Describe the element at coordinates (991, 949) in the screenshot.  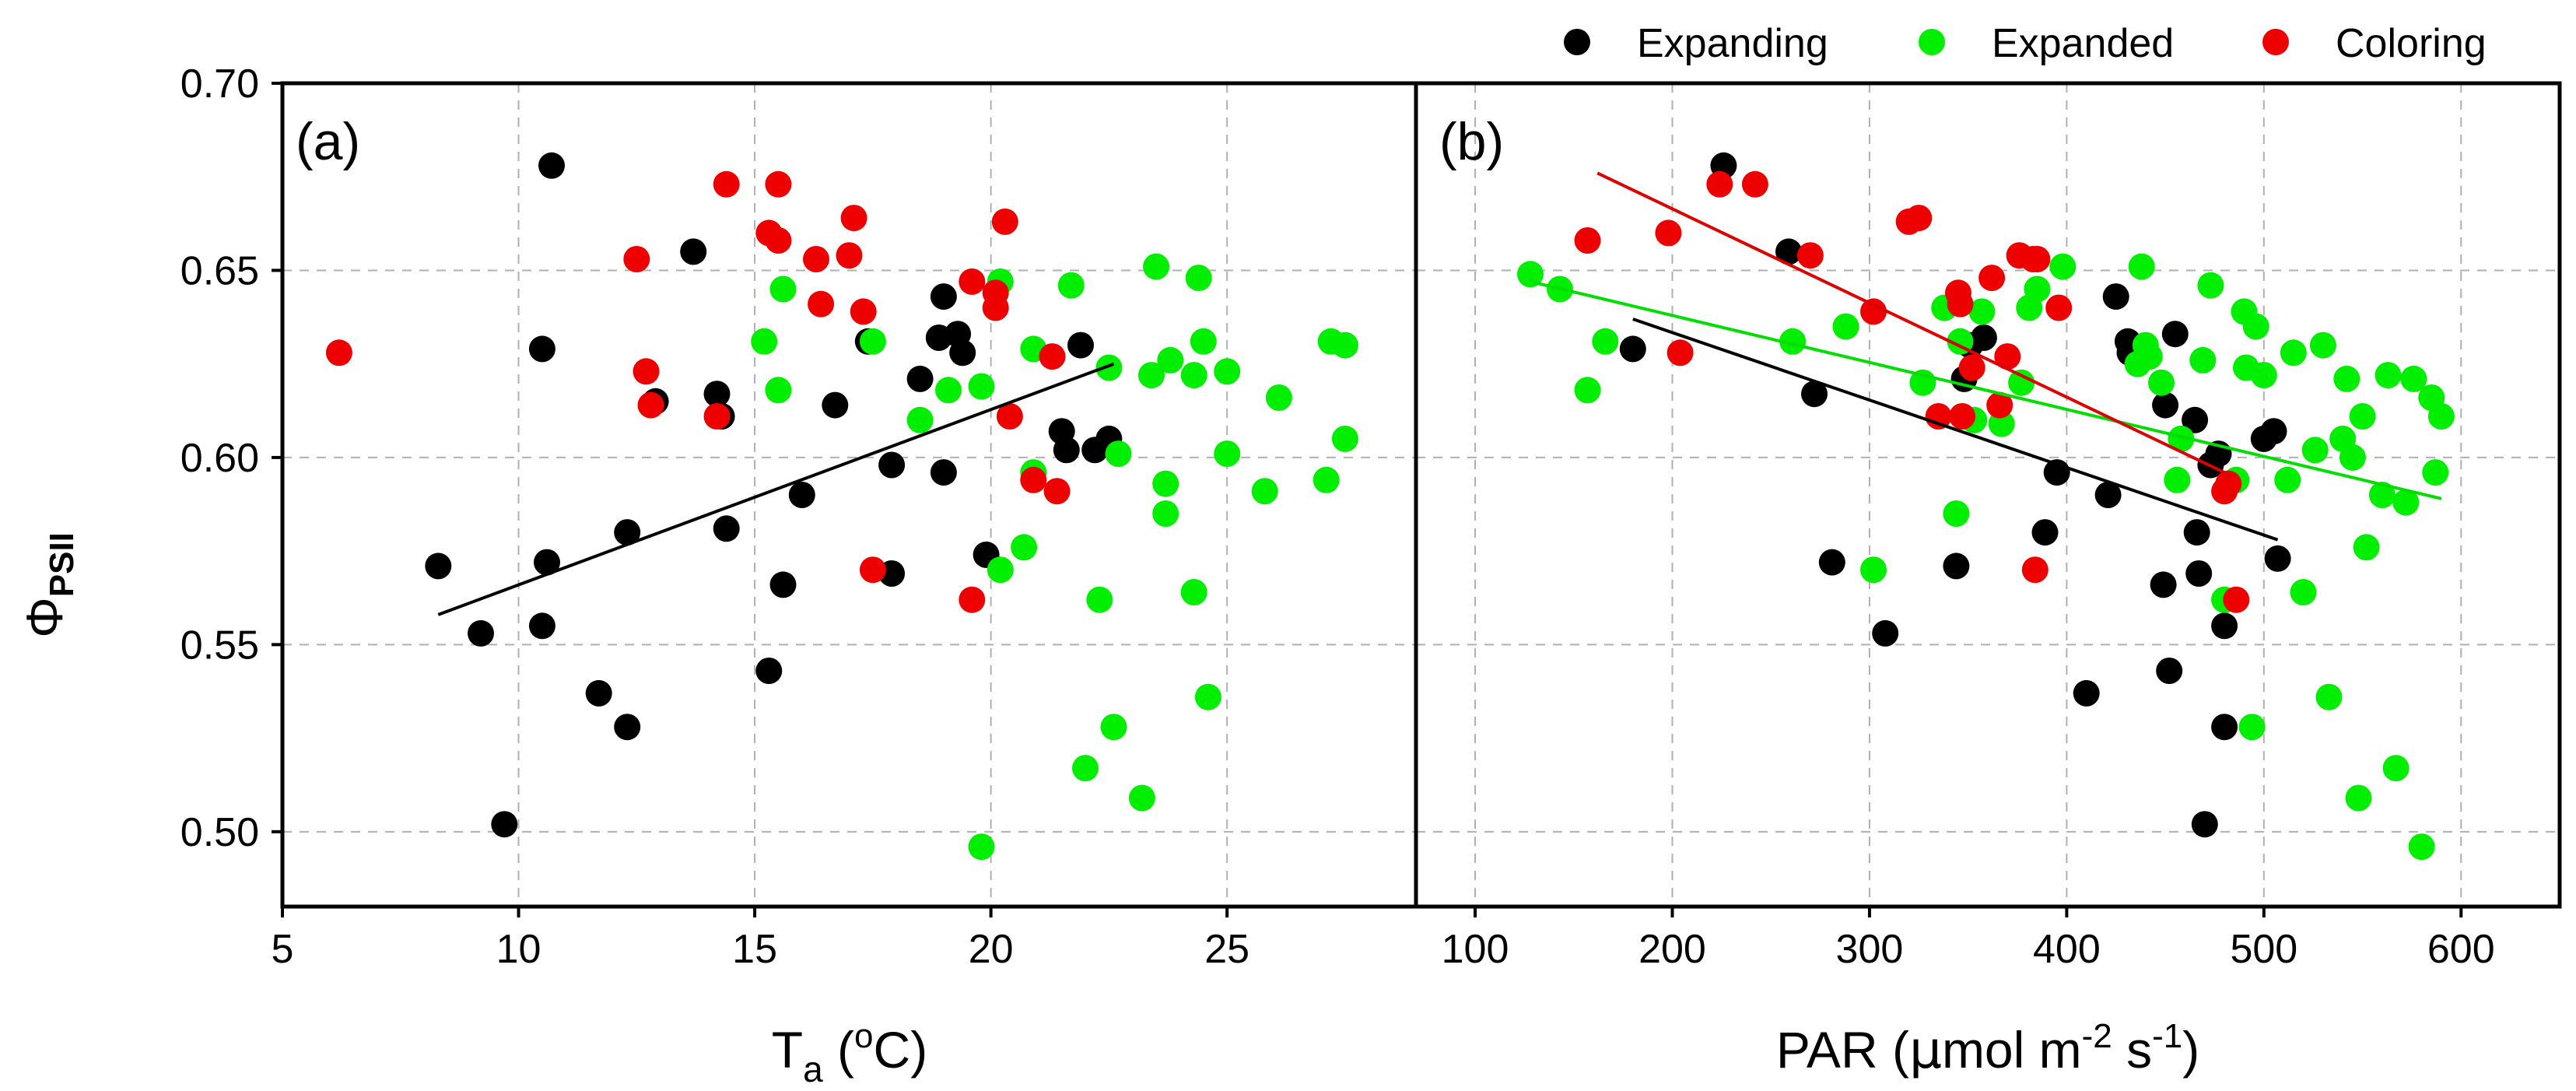
I see `panel-a-x-tick-label: 20` at that location.